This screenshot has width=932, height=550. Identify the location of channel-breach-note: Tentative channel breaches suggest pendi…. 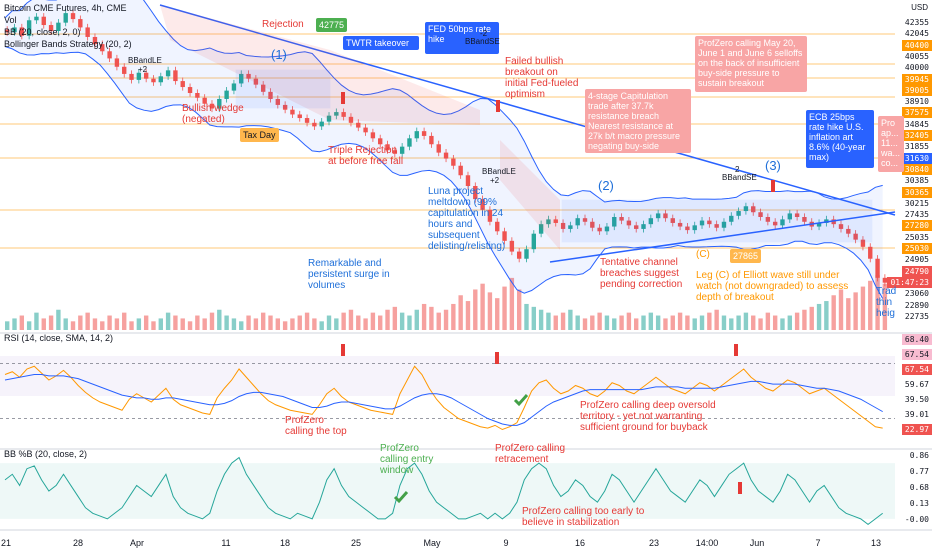
(641, 273).